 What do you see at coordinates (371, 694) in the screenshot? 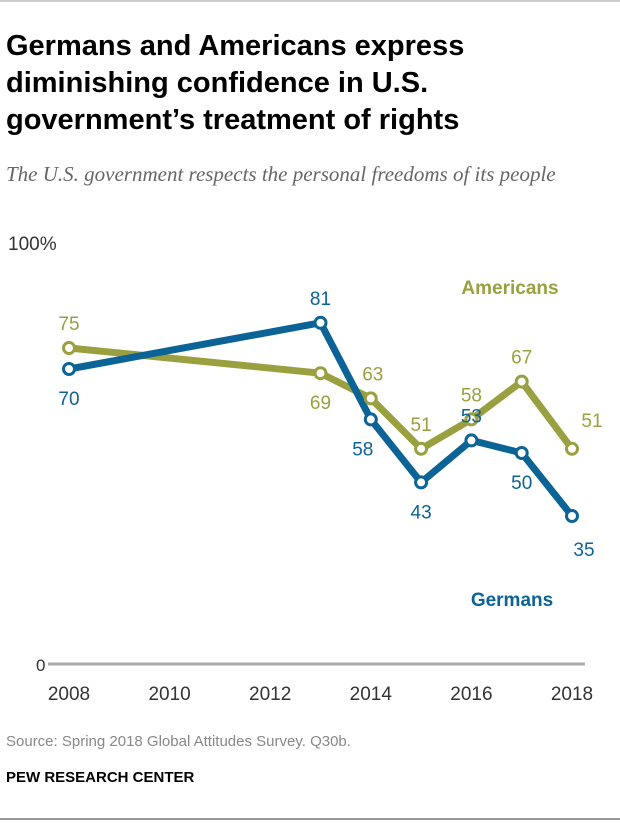
I see `x-tick-label: 2014` at bounding box center [371, 694].